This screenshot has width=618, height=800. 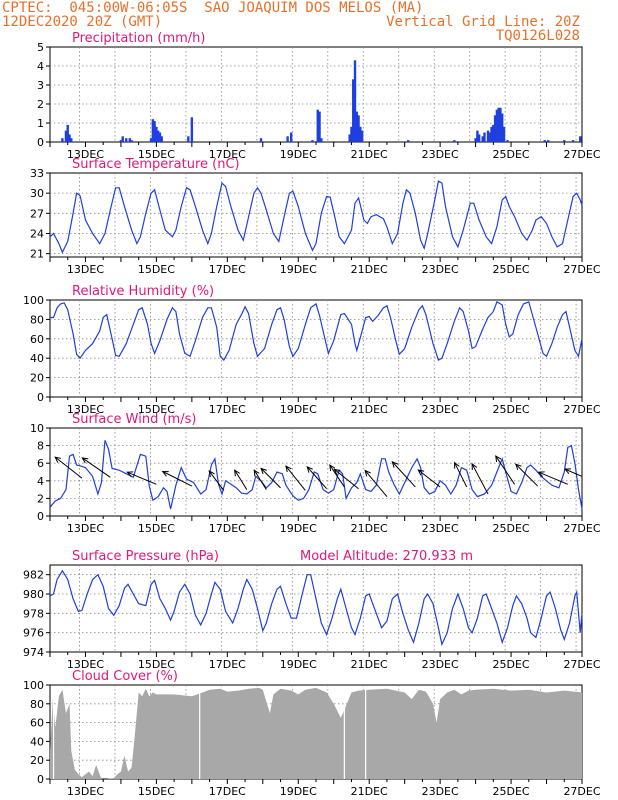 I want to click on x-tick-label-wind: 17DEC, so click(x=227, y=528).